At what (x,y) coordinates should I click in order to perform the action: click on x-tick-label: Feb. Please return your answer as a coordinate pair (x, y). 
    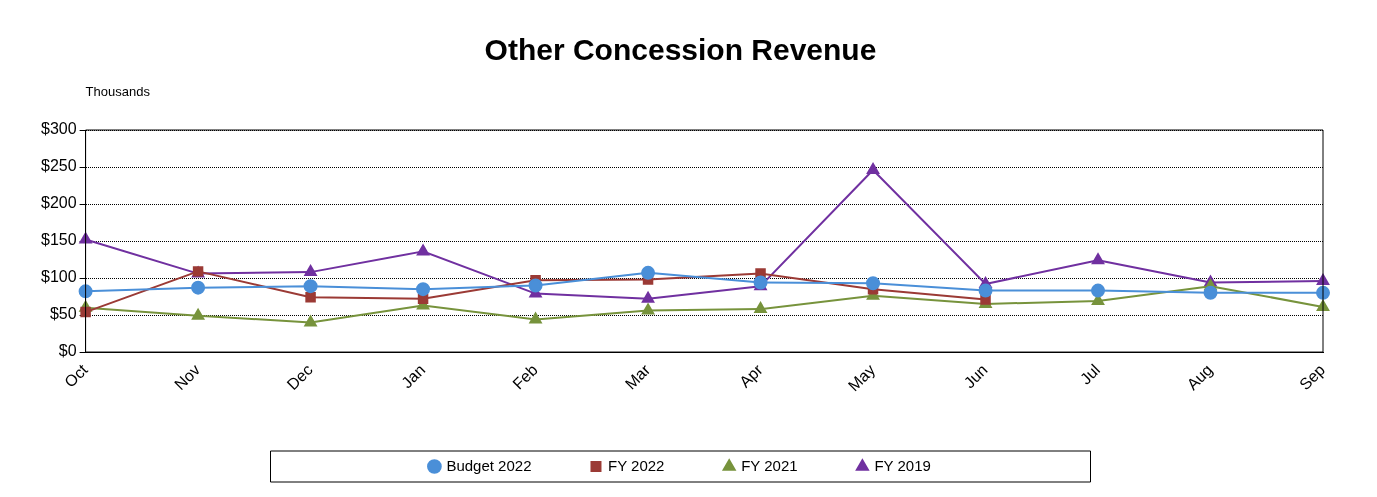
    Looking at the image, I should click on (525, 376).